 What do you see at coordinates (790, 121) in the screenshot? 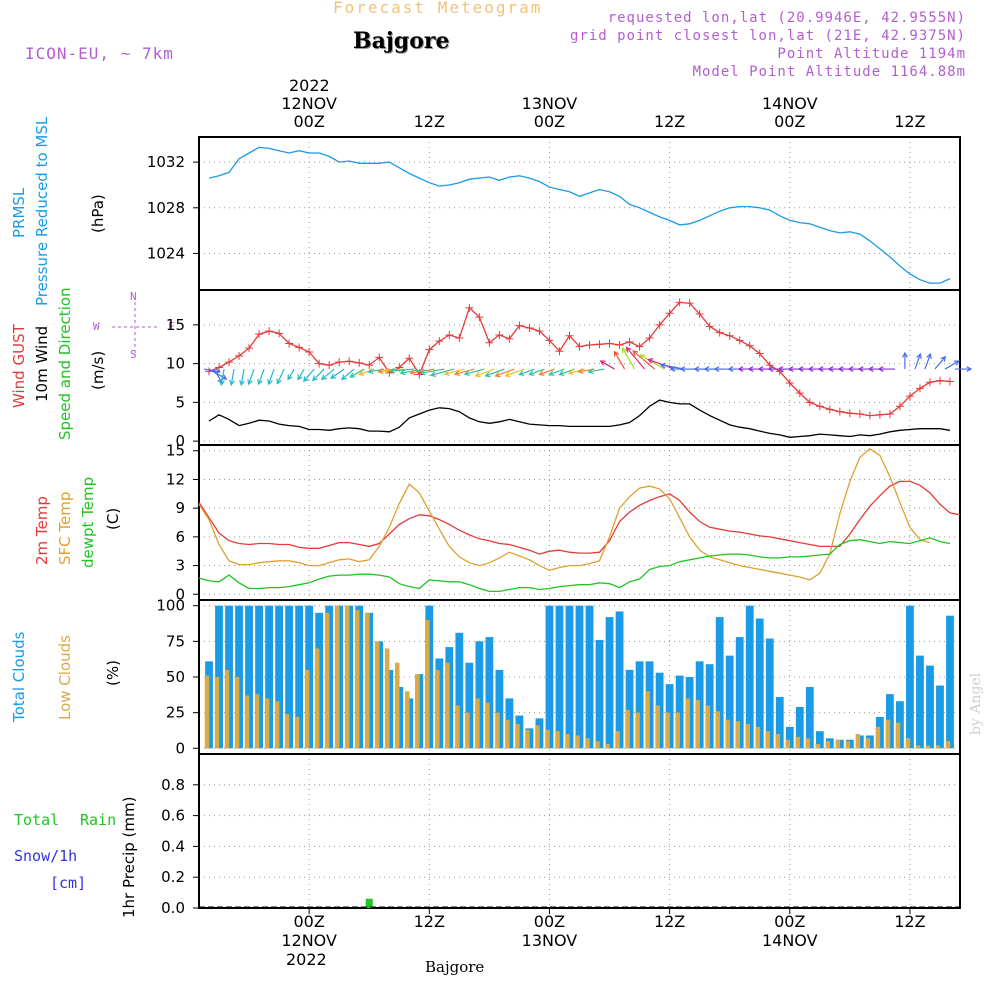
I see `top-hour-label: 00Z` at bounding box center [790, 121].